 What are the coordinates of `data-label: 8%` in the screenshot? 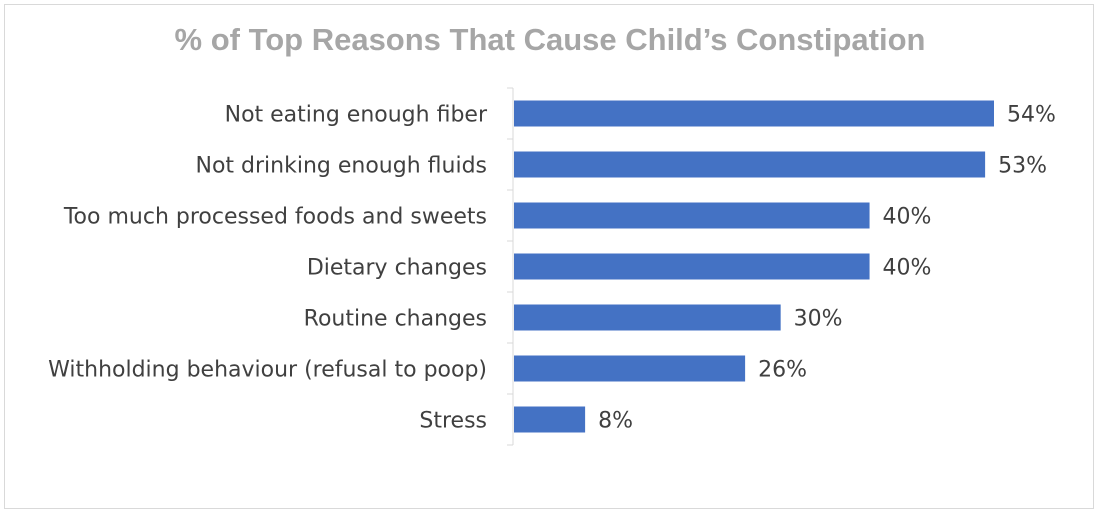 It's located at (615, 421).